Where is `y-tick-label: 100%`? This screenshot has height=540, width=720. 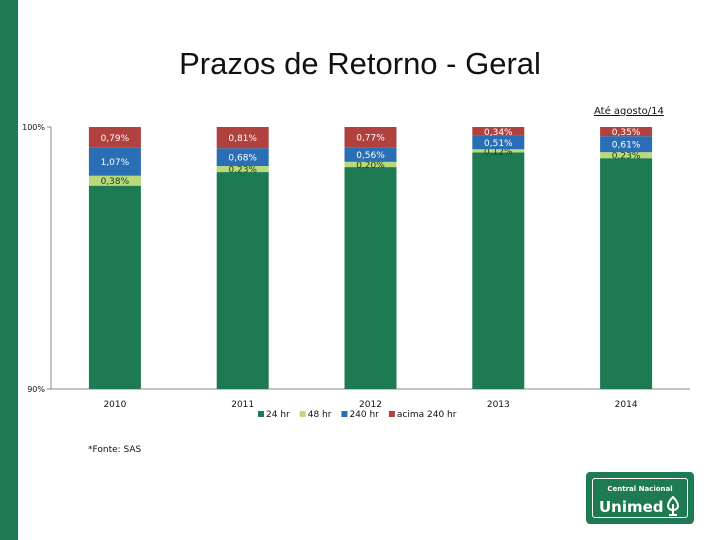 y-tick-label: 100% is located at coordinates (33, 127).